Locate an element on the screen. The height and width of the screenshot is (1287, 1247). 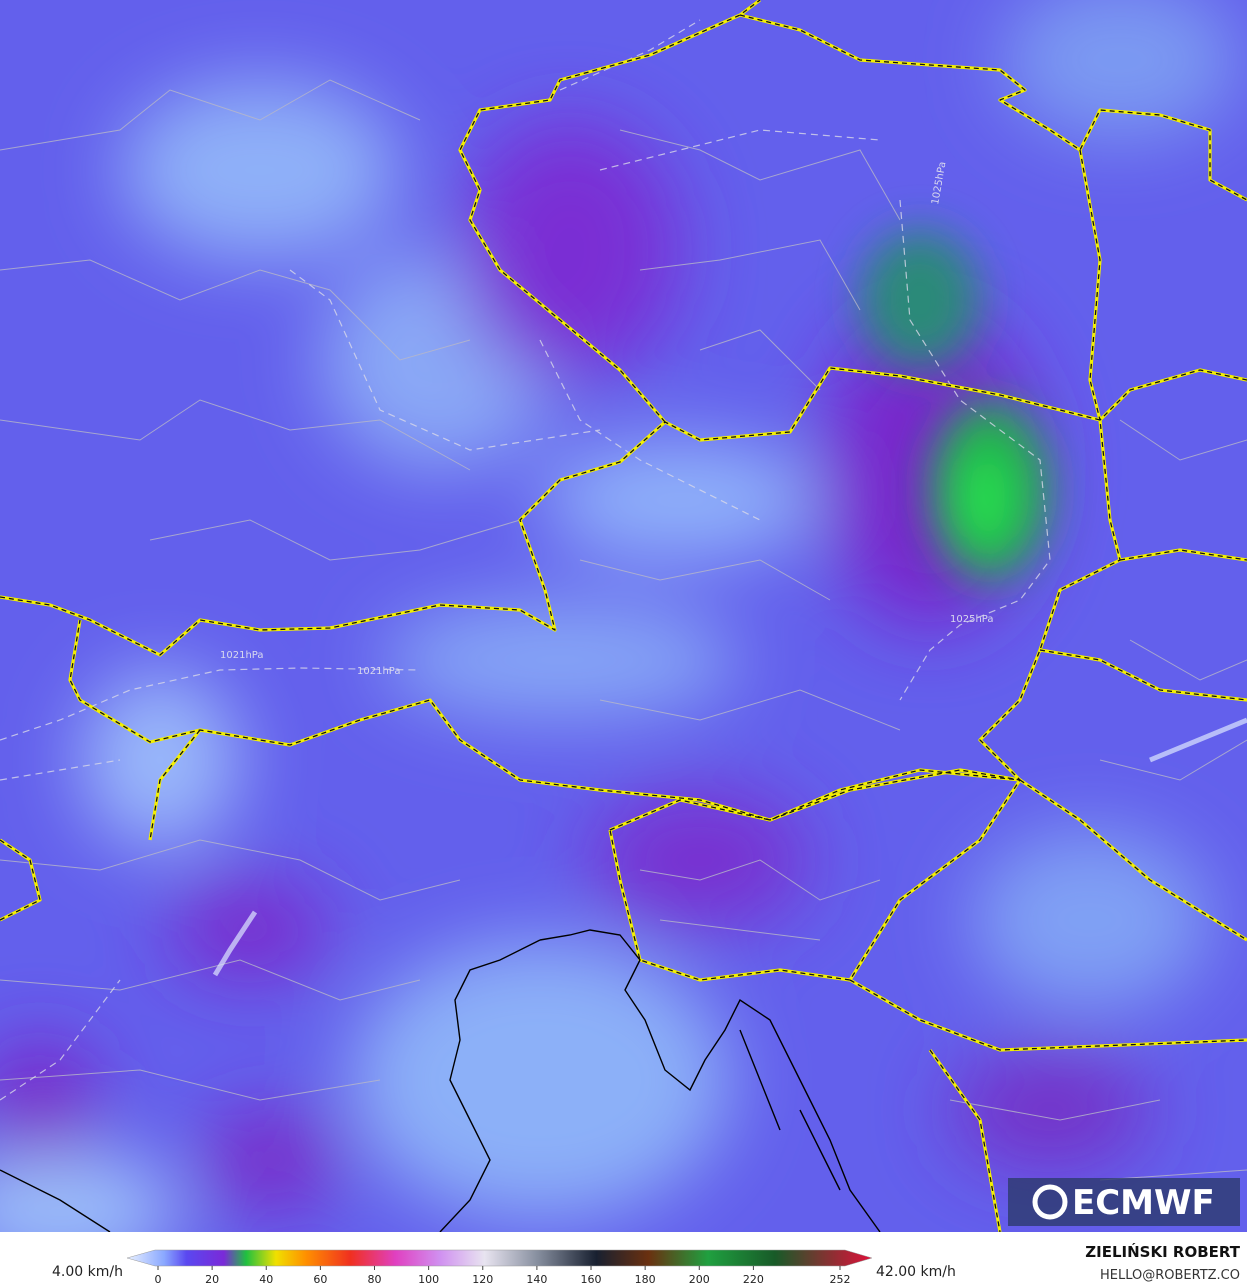
colorbar-tick-label: 252 is located at coordinates (840, 1279).